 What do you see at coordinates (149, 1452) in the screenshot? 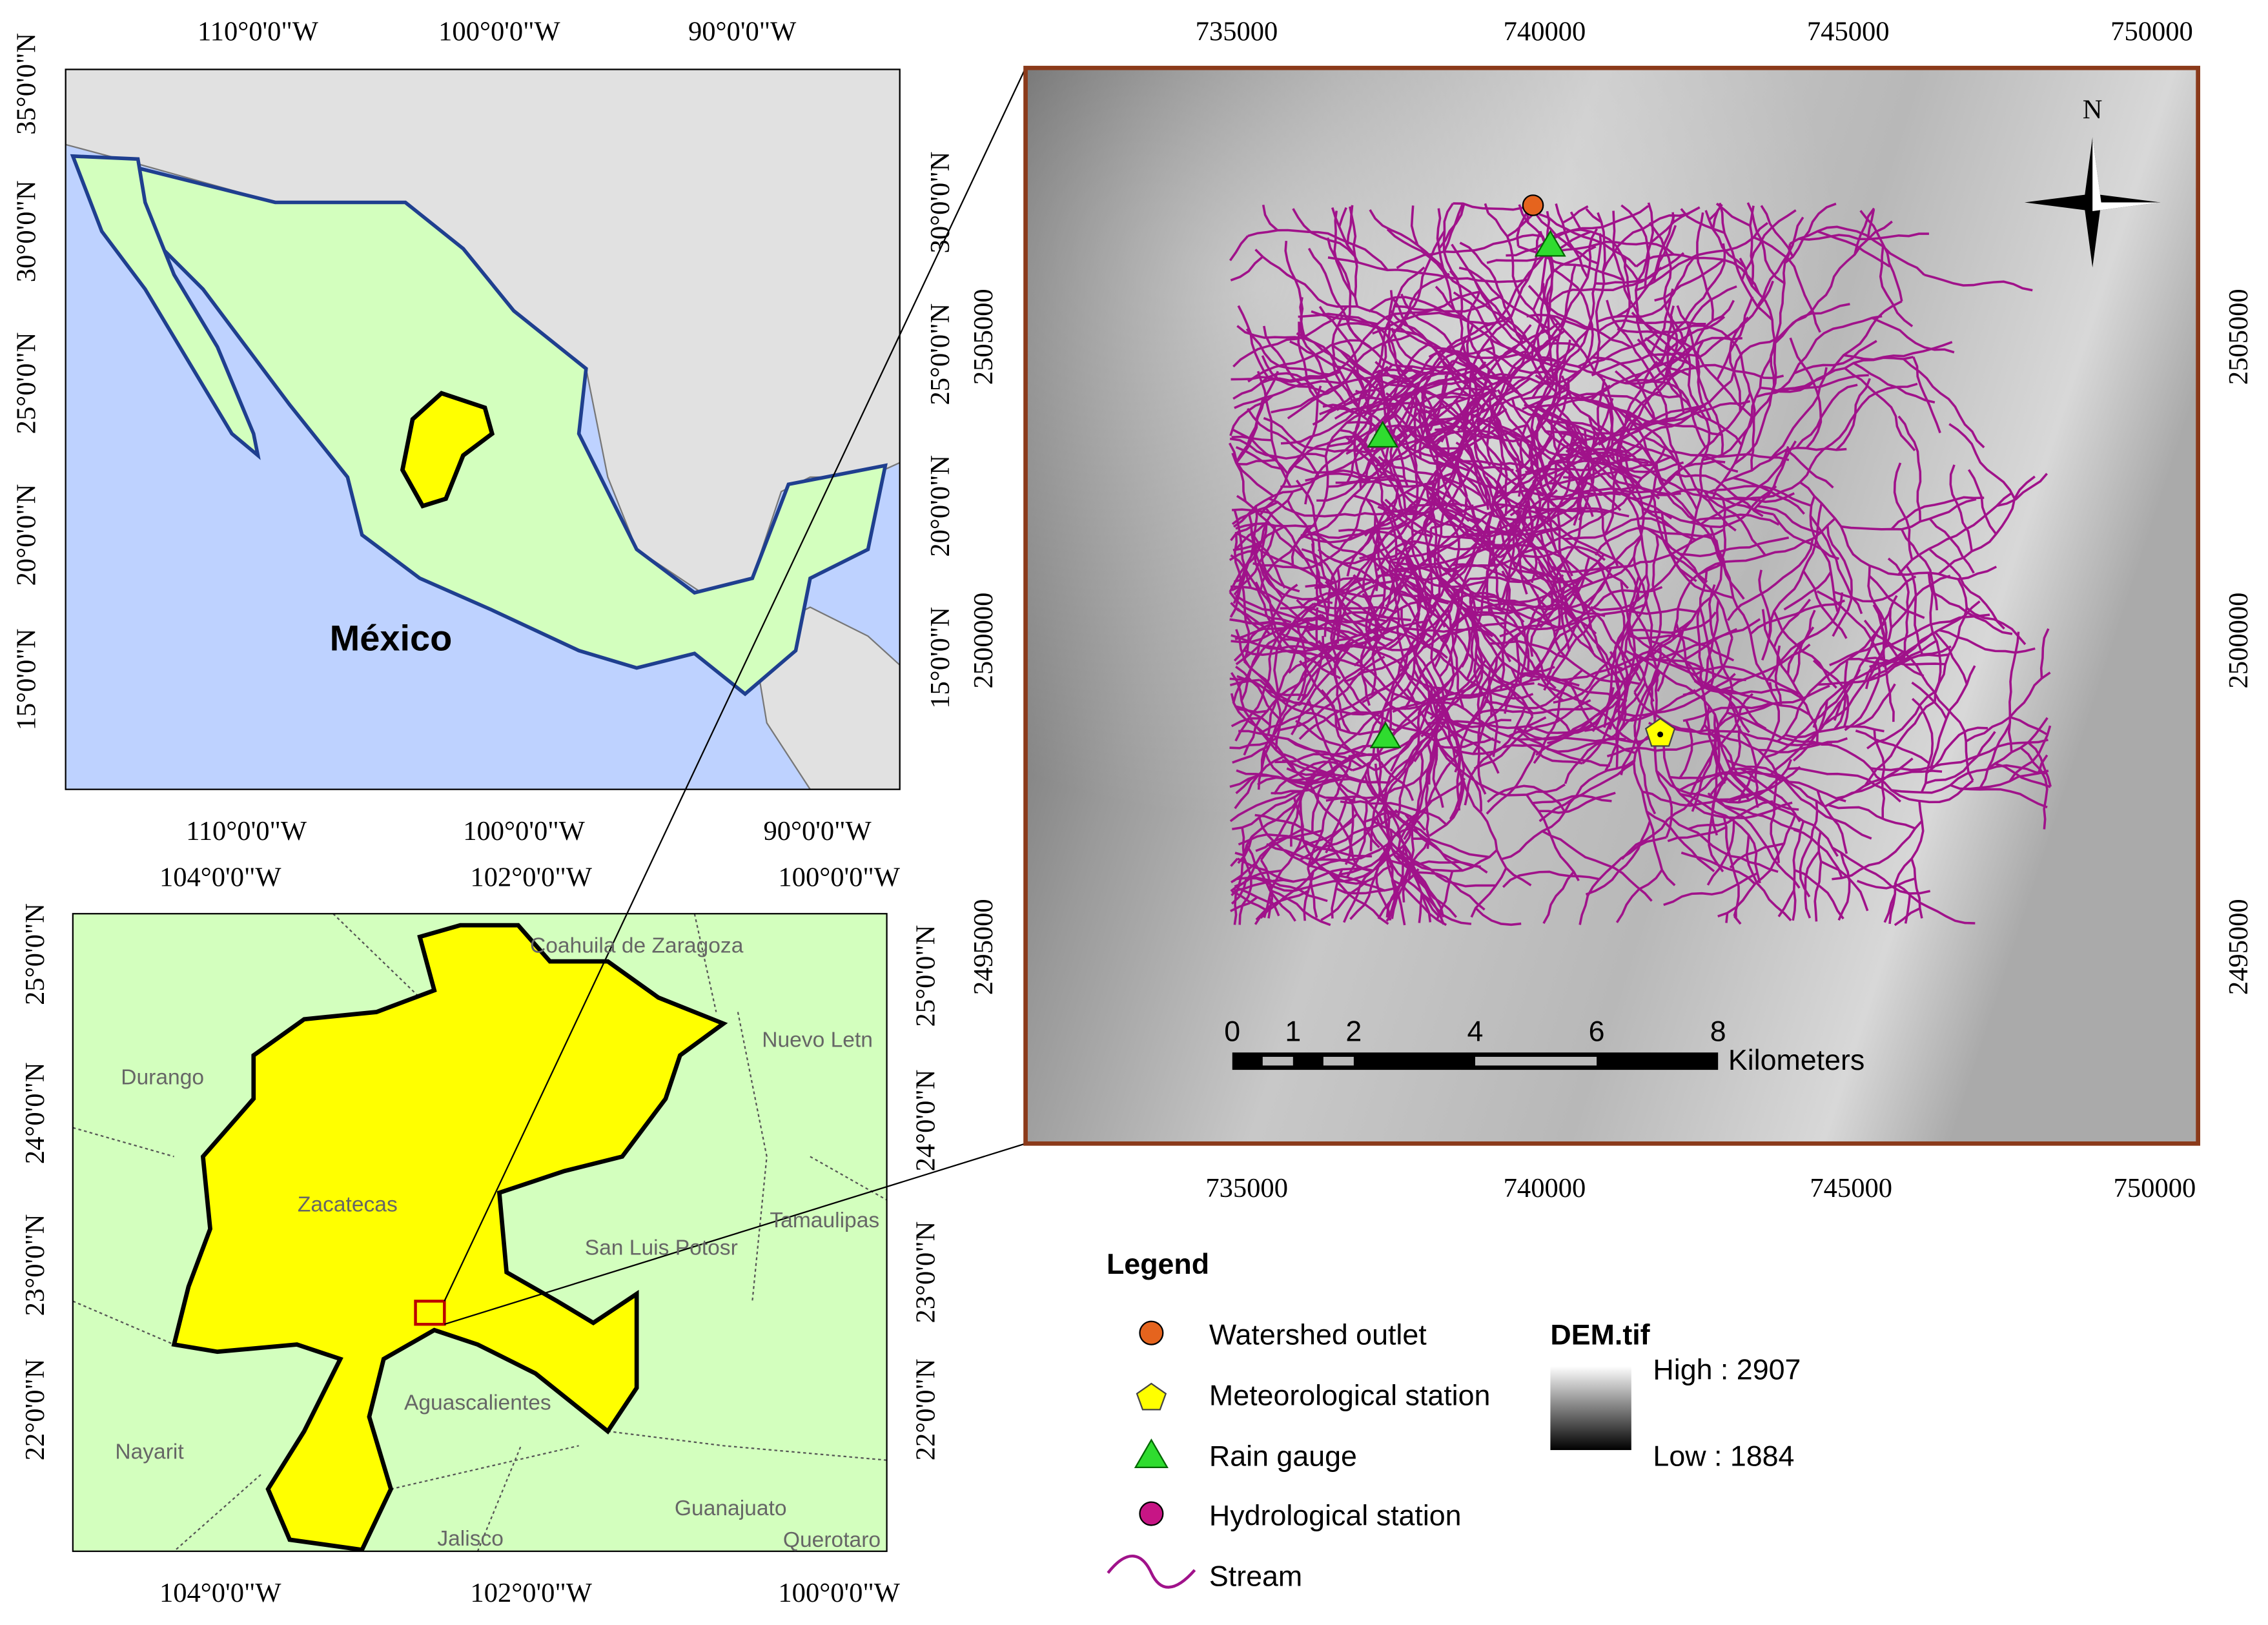
I see `place-label: Nayarit` at bounding box center [149, 1452].